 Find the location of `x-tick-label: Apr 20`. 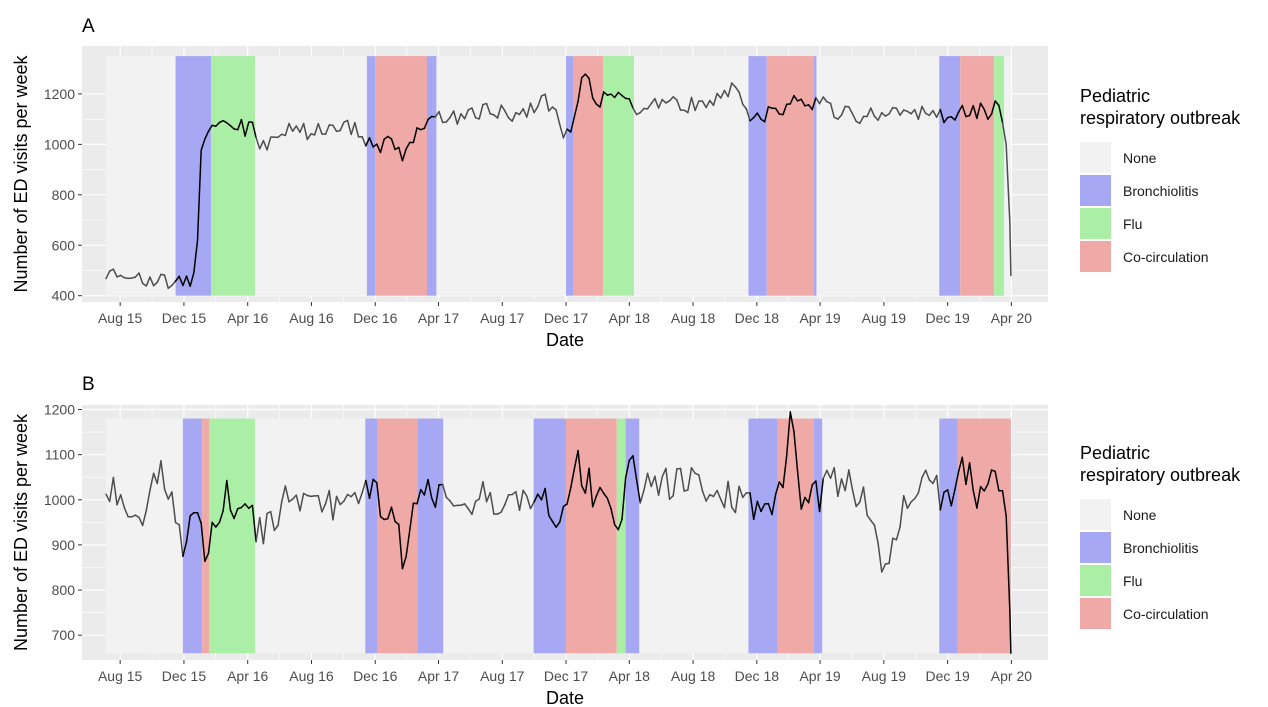

x-tick-label: Apr 20 is located at coordinates (1011, 318).